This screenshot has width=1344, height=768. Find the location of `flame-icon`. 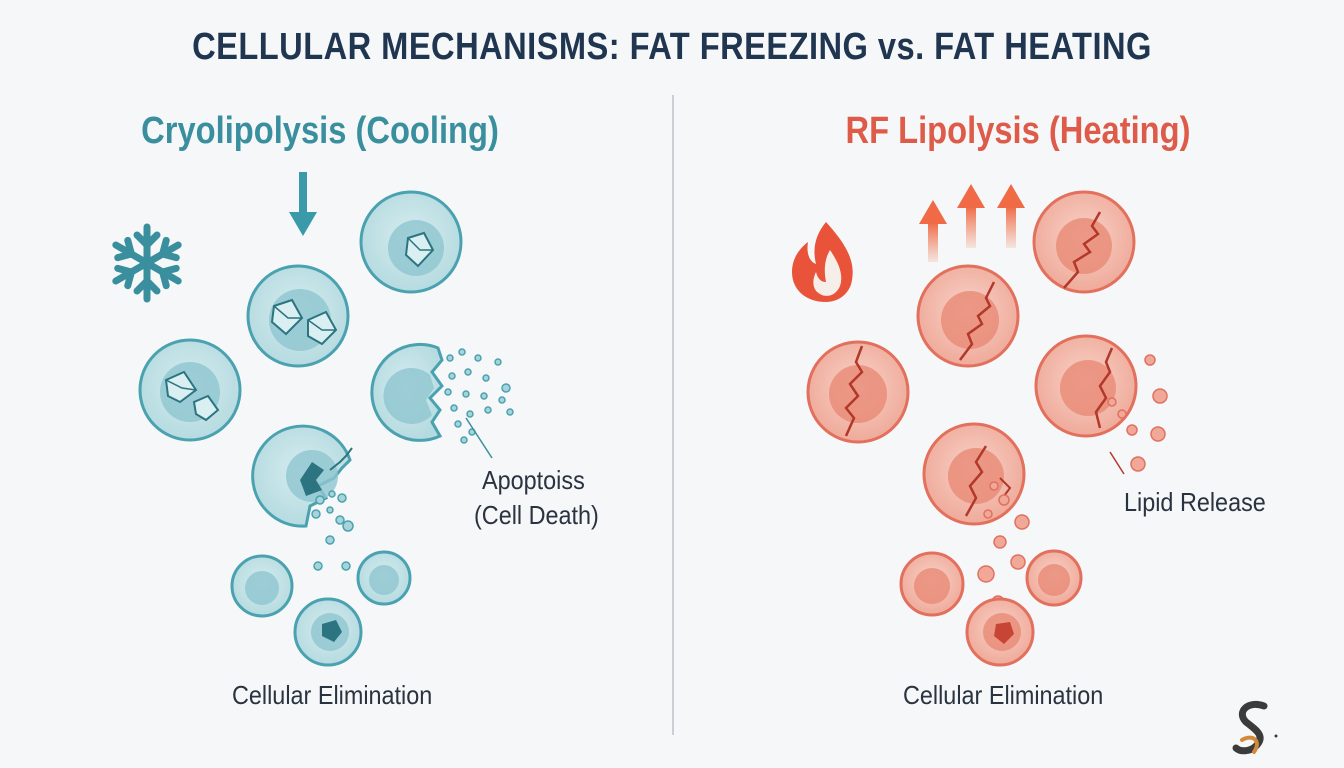

flame-icon is located at coordinates (822, 262).